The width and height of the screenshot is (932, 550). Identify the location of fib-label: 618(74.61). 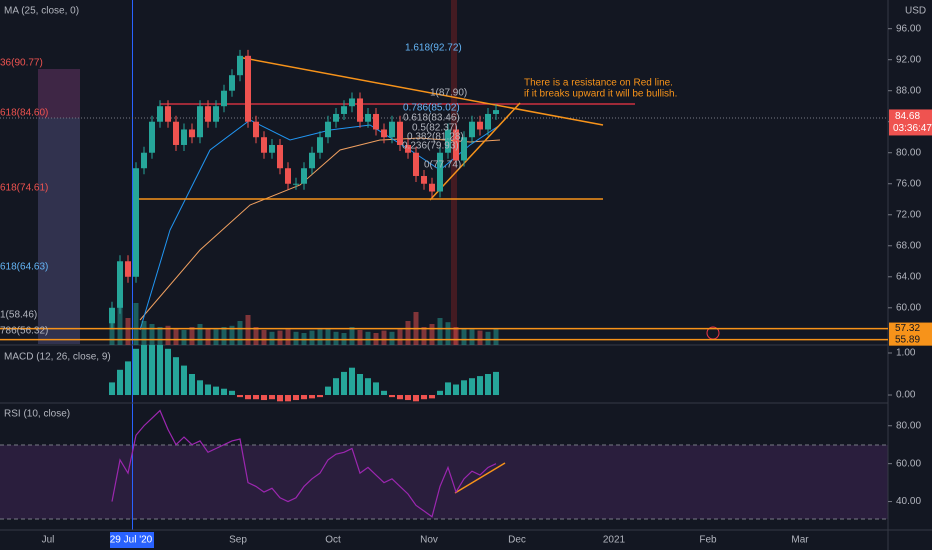
(24, 188).